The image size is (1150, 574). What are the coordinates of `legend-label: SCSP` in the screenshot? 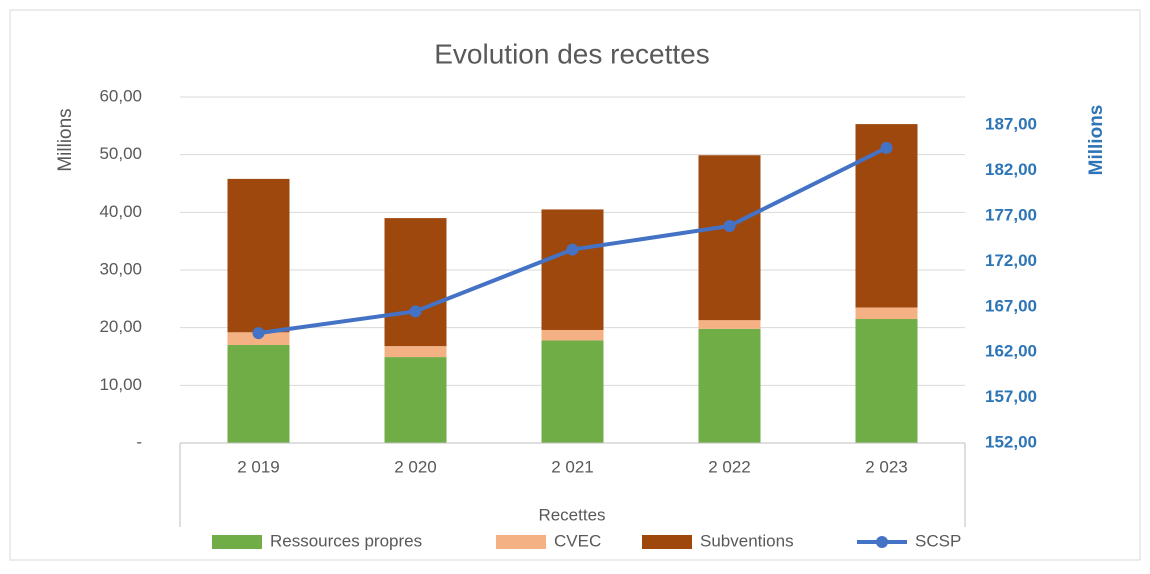 It's located at (938, 540).